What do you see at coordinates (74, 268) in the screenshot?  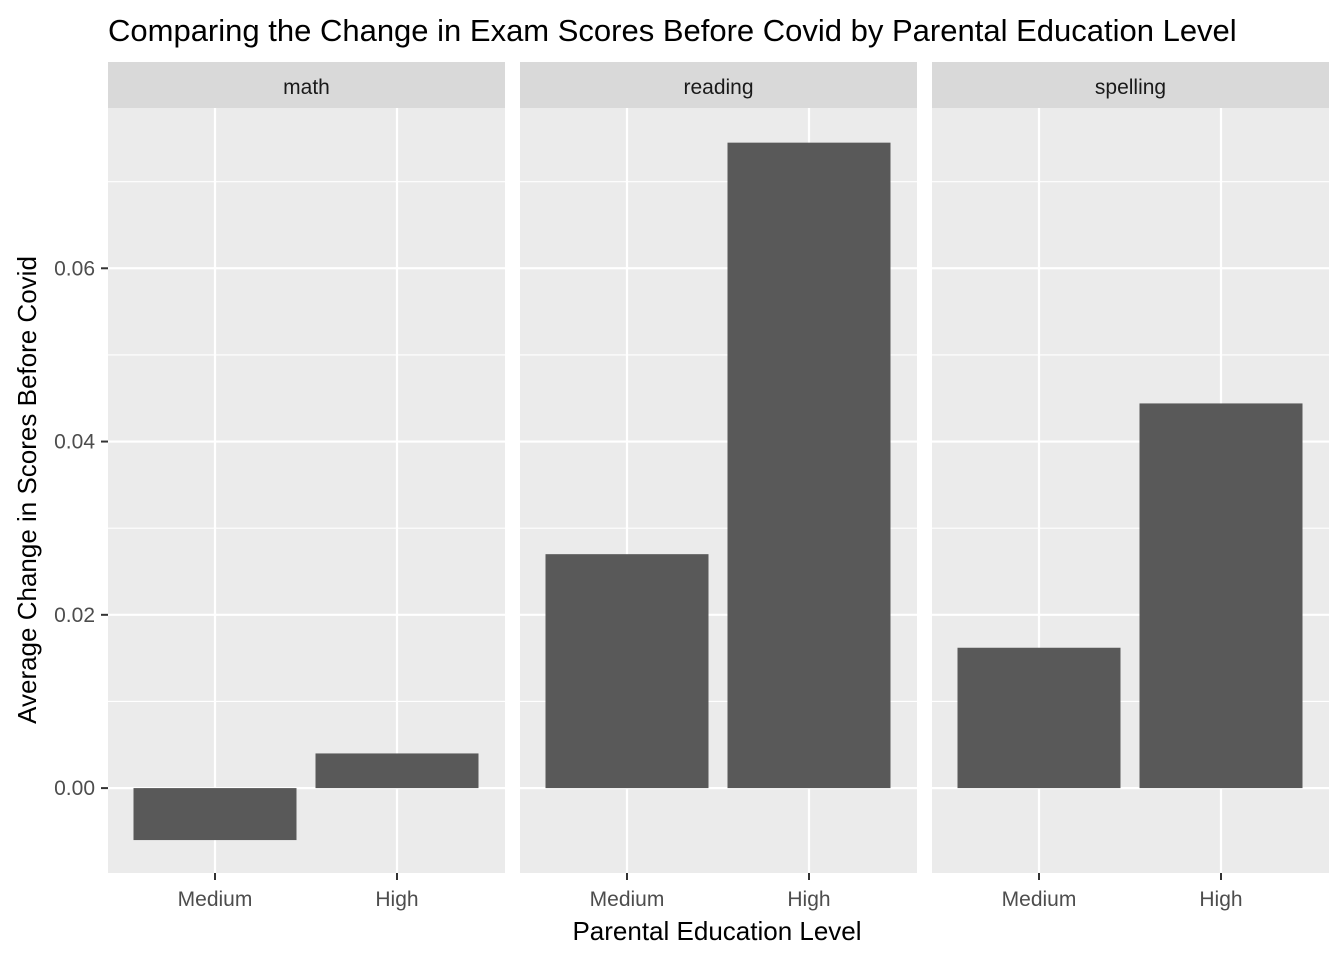 I see `y-tick-label: 0.06` at bounding box center [74, 268].